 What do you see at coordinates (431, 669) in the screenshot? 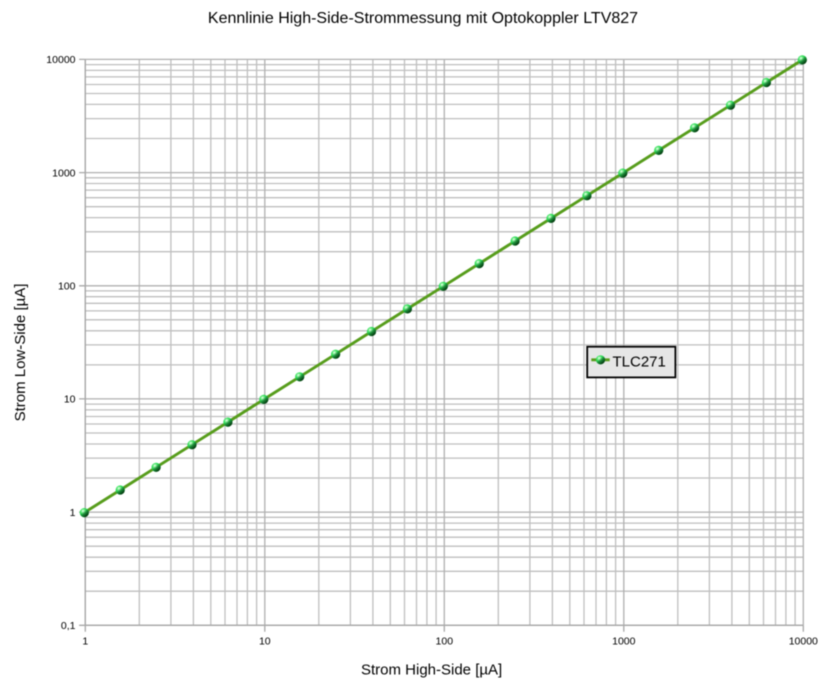
I see `svg-text: Strom High-Side [µA]` at bounding box center [431, 669].